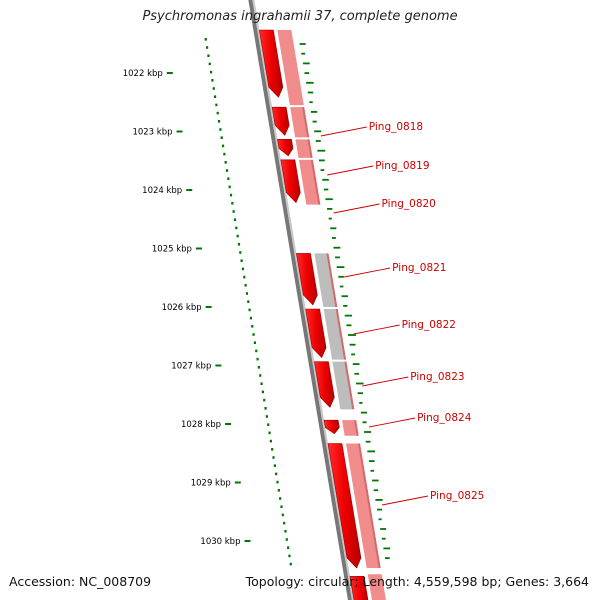 The image size is (600, 600). What do you see at coordinates (152, 133) in the screenshot?
I see `tick-label: 1023 kbp` at bounding box center [152, 133].